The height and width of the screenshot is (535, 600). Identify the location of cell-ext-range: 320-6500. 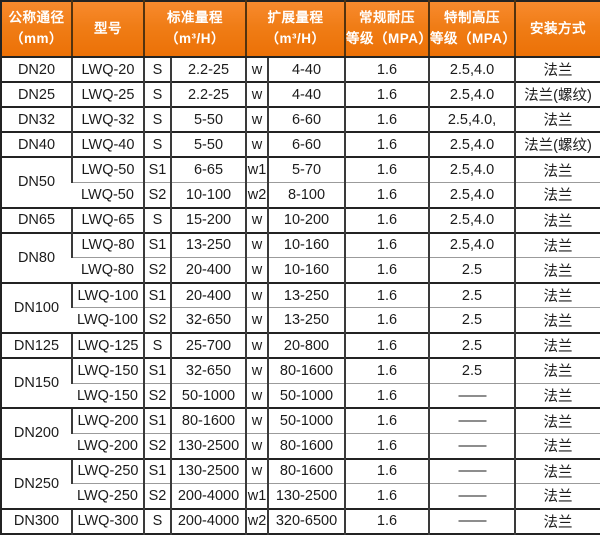
(306, 520).